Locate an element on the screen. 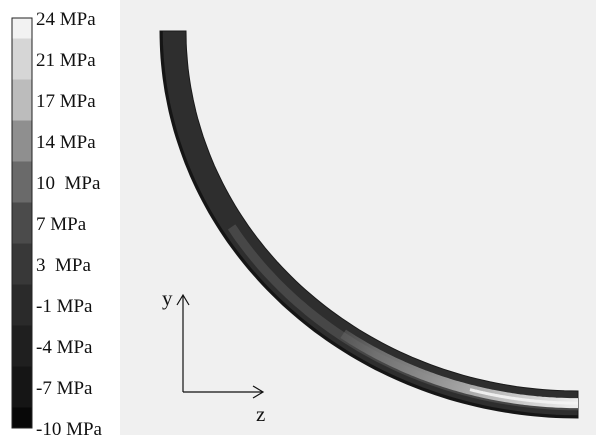  legend-label: 10 MPa is located at coordinates (68, 183).